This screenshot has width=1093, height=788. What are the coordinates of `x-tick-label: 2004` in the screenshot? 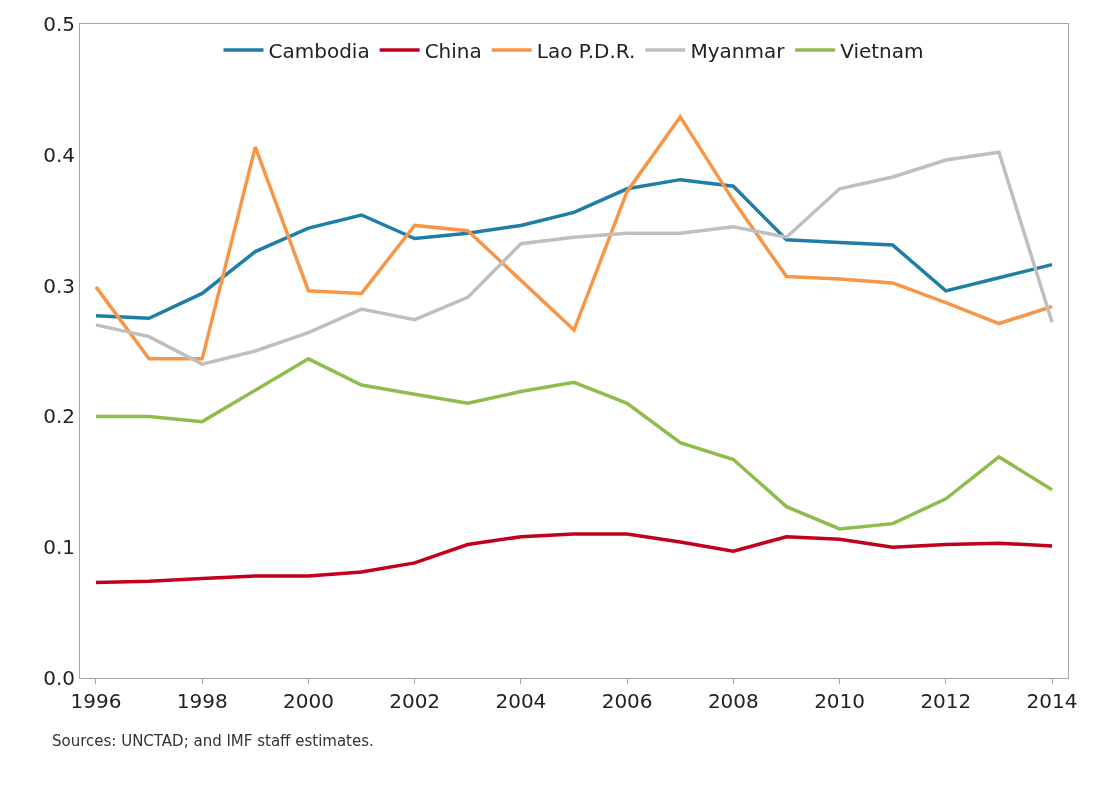 It's located at (521, 701).